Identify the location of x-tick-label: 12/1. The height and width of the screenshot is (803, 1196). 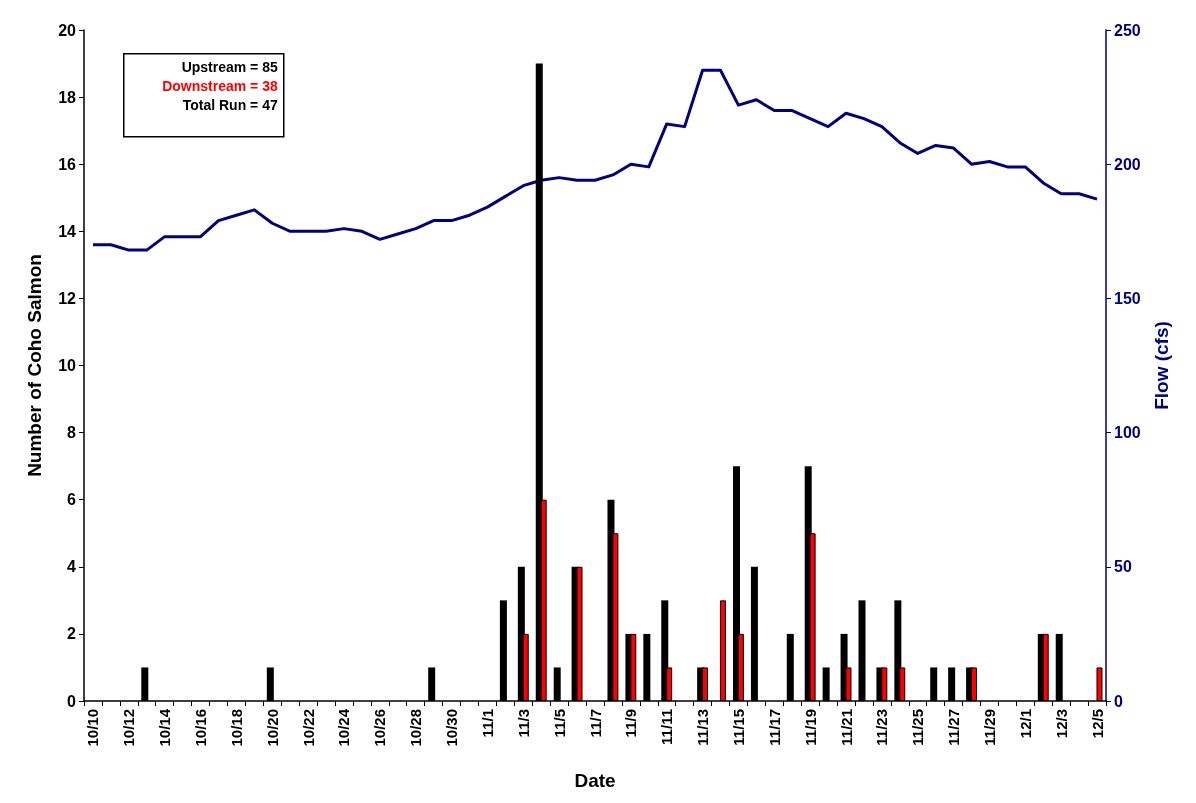
(1025, 724).